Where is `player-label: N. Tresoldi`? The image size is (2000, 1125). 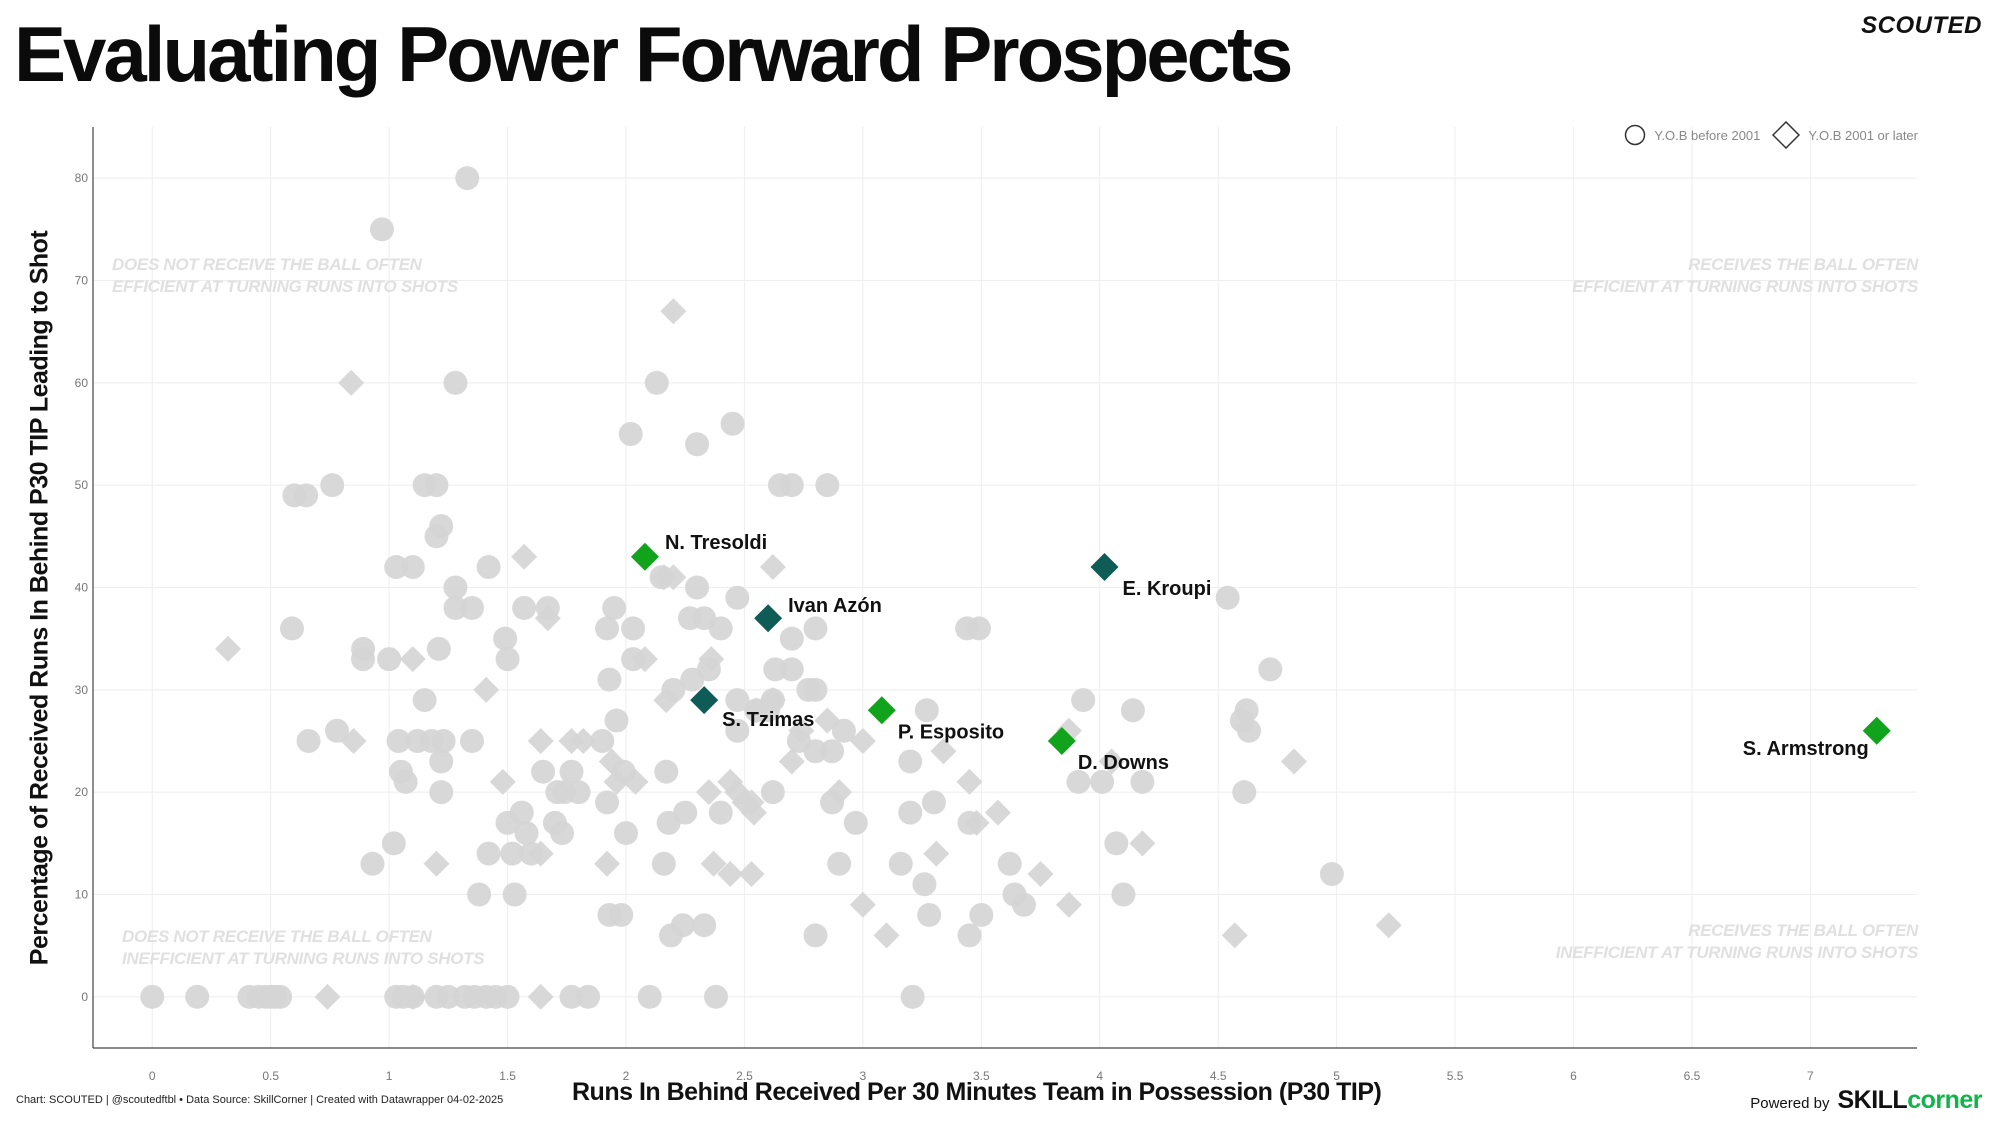
player-label: N. Tresoldi is located at coordinates (716, 543).